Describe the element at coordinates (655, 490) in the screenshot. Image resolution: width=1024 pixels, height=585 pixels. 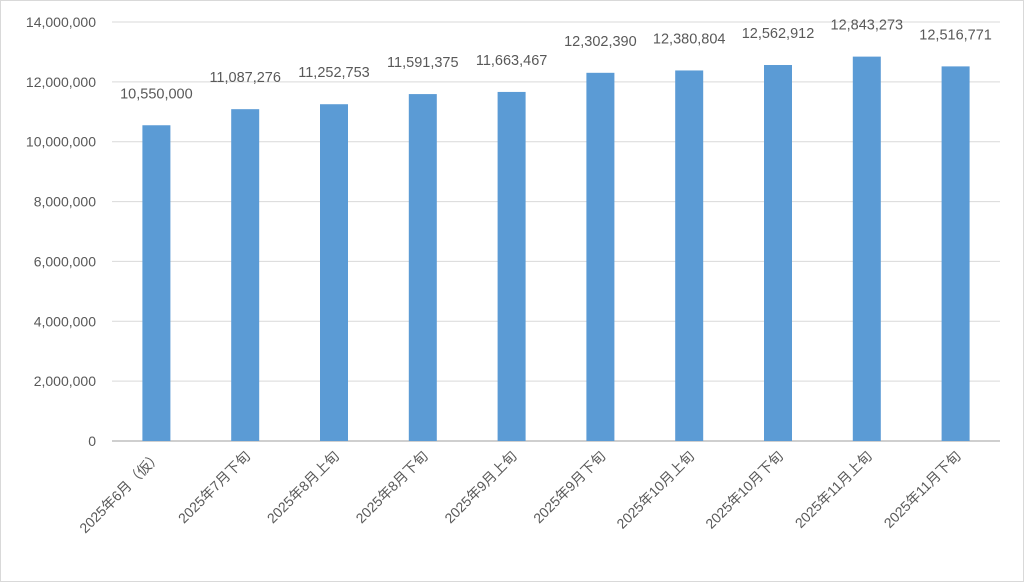
I see `x-tick-label: 2025年10月上旬` at that location.